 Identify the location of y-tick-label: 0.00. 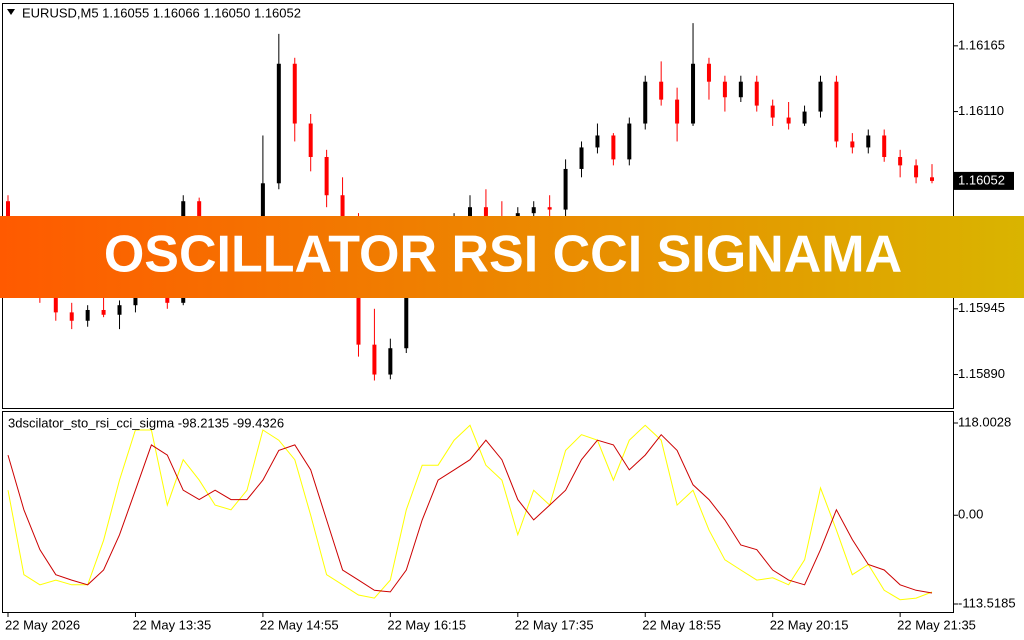
(970, 514).